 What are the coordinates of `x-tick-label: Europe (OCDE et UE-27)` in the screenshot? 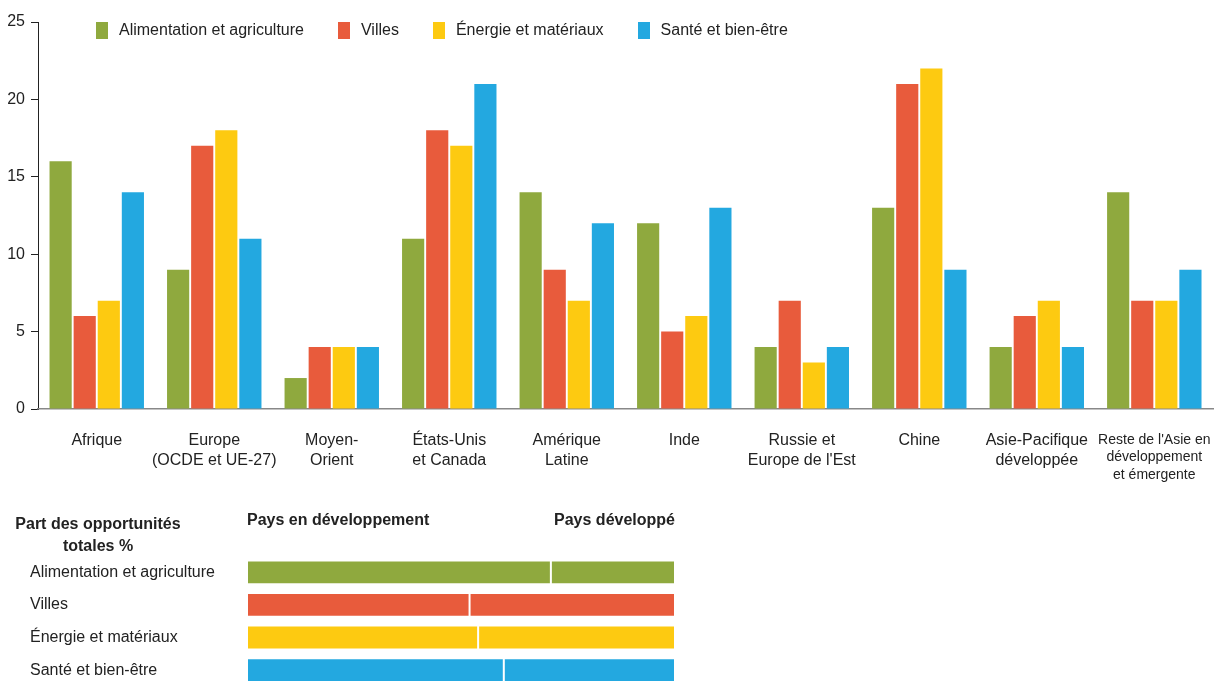 It's located at (214, 450).